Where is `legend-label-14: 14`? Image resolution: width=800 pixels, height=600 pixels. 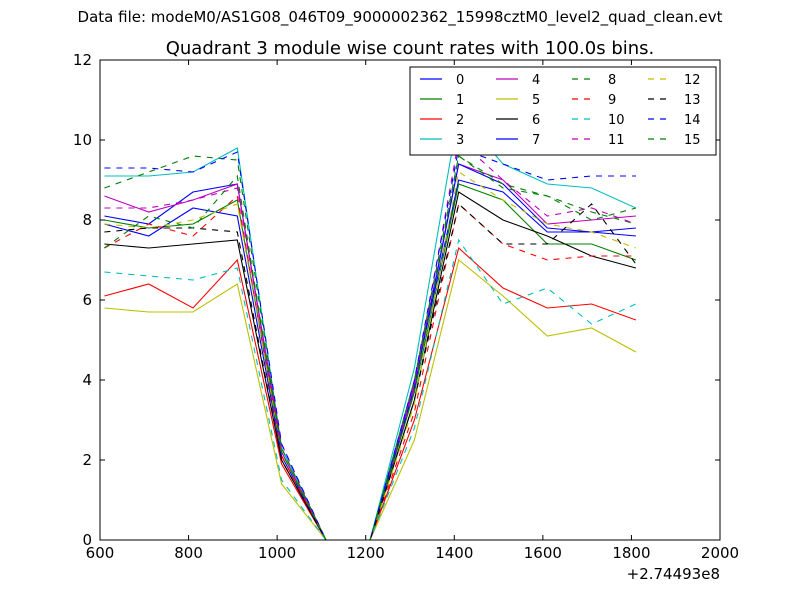
legend-label-14: 14 is located at coordinates (692, 120).